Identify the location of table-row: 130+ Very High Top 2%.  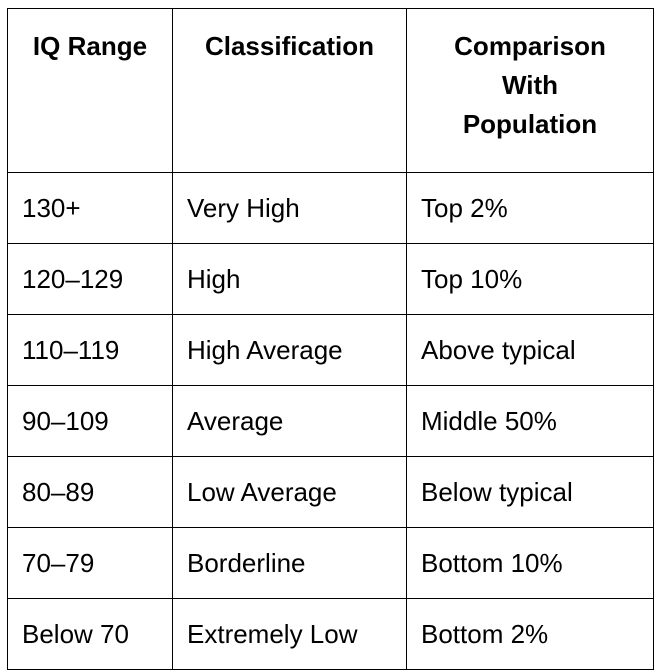
(330, 208).